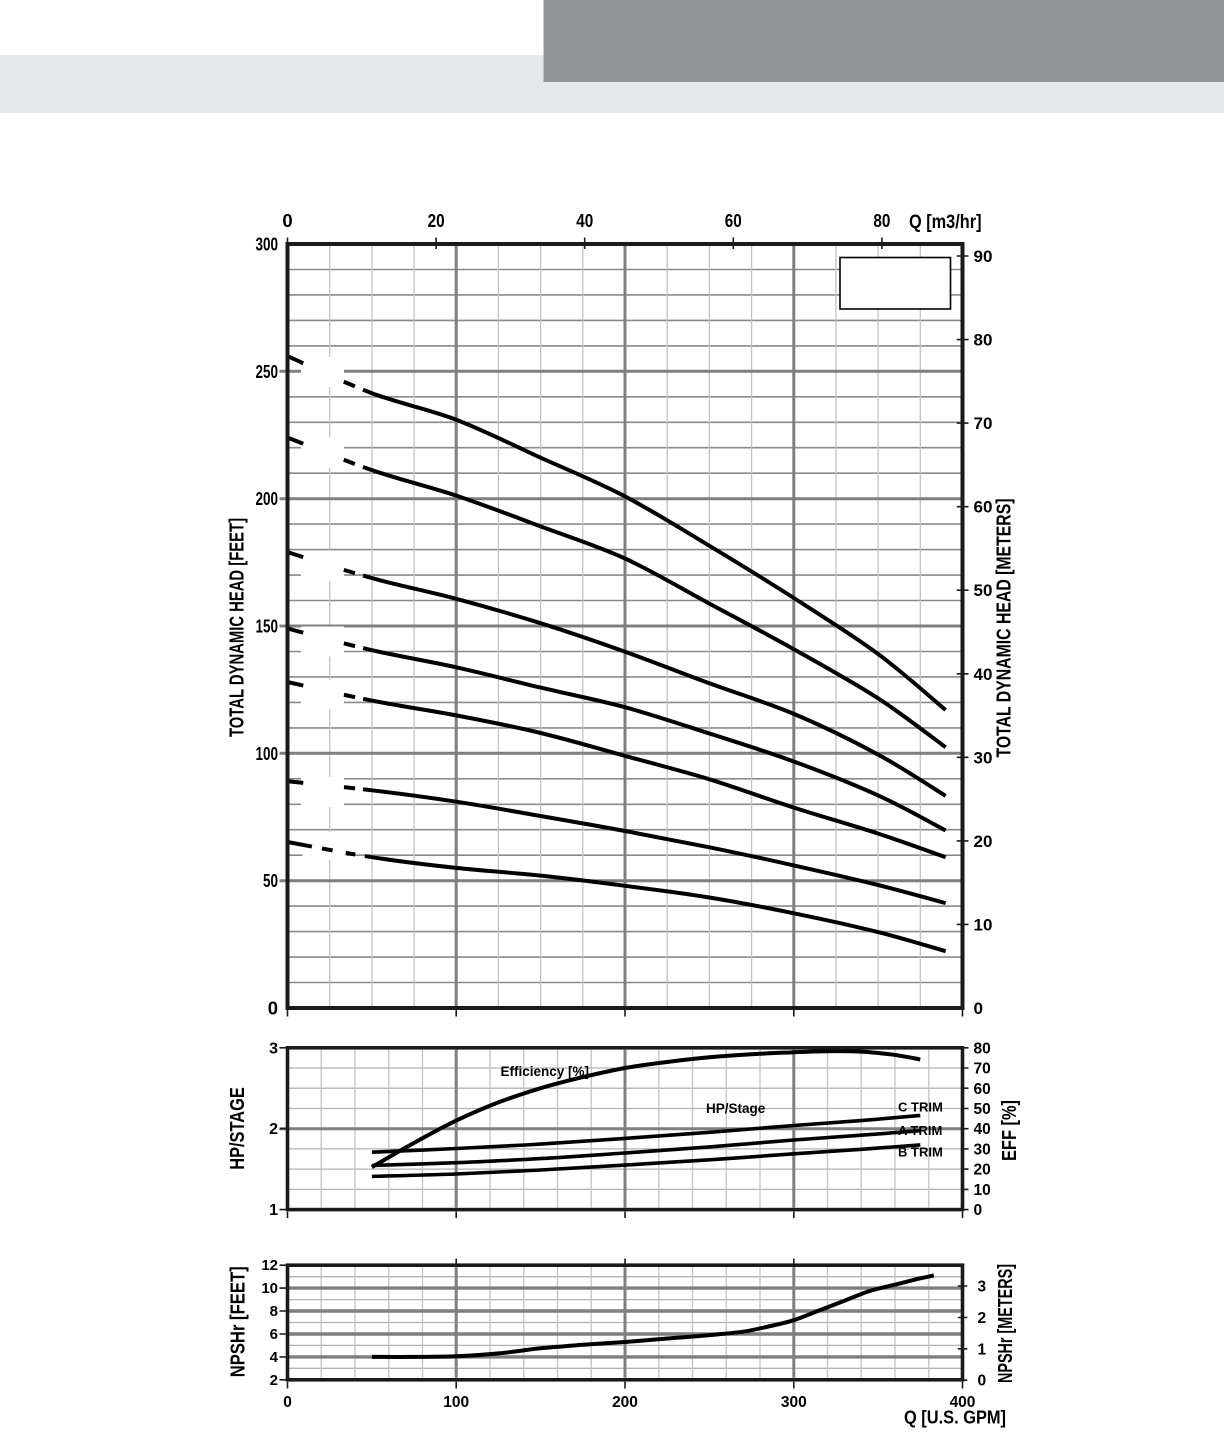 The width and height of the screenshot is (1224, 1435). Describe the element at coordinates (267, 626) in the screenshot. I see `svg-text: 150` at that location.